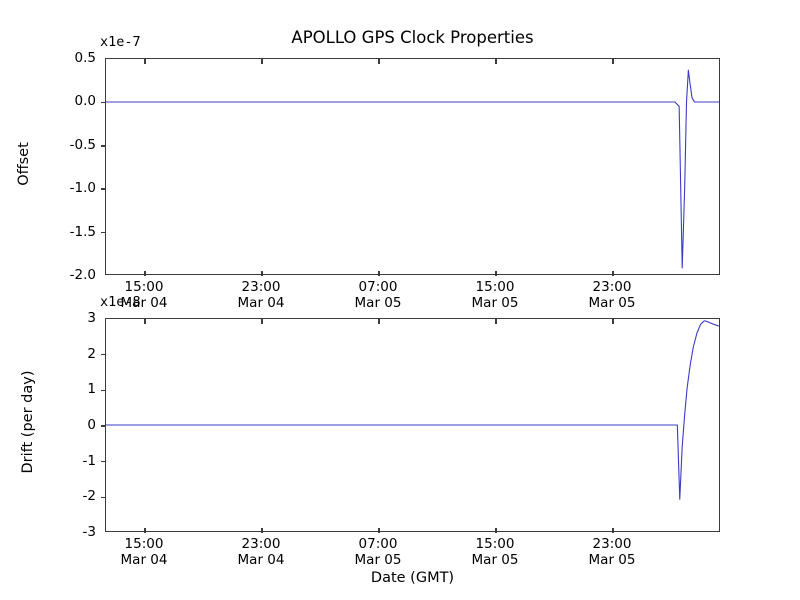 This screenshot has width=800, height=600. Describe the element at coordinates (91, 318) in the screenshot. I see `drift-y-tick-label: 3` at that location.